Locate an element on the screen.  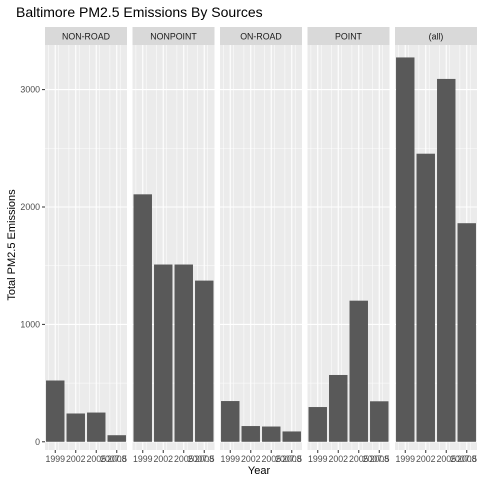
y-tick-label: 2000 is located at coordinates (30, 207).